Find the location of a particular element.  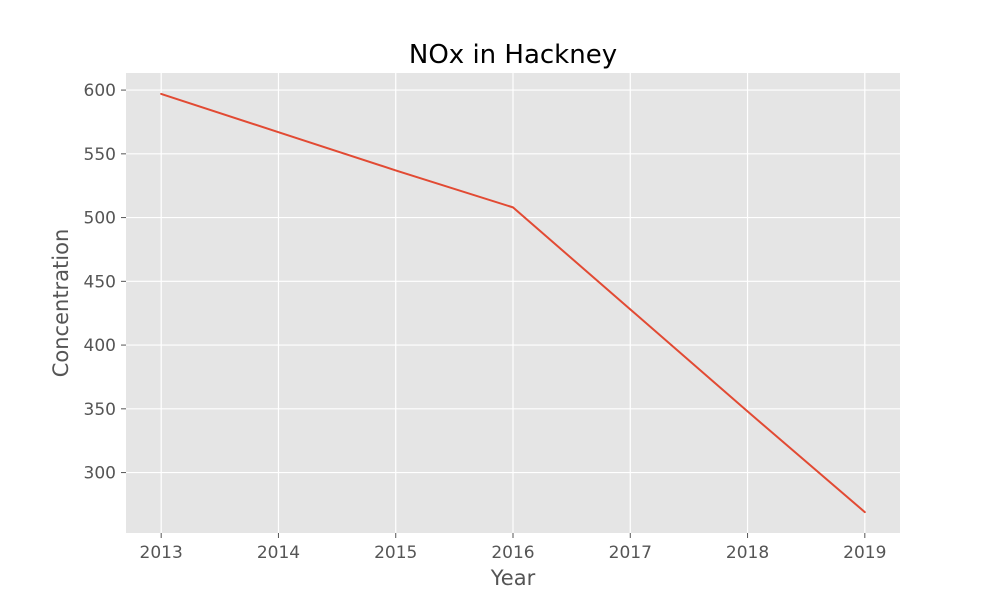

y-tick-label: 300 is located at coordinates (100, 474).